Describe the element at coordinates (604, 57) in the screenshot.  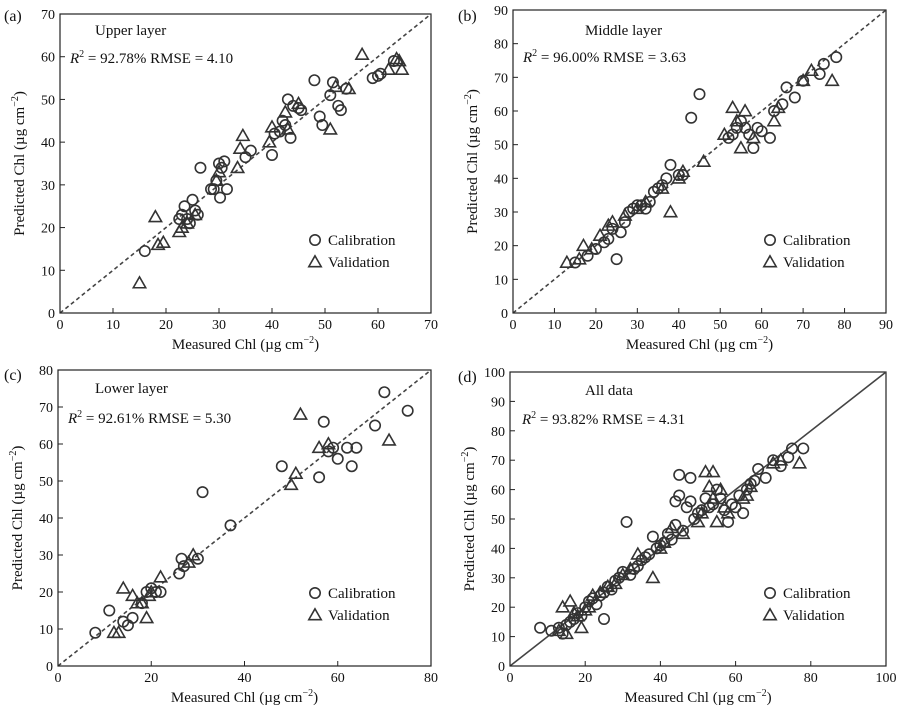
I see `stats-annotation: R2 = 96.00% RMSE = 3.63` at that location.